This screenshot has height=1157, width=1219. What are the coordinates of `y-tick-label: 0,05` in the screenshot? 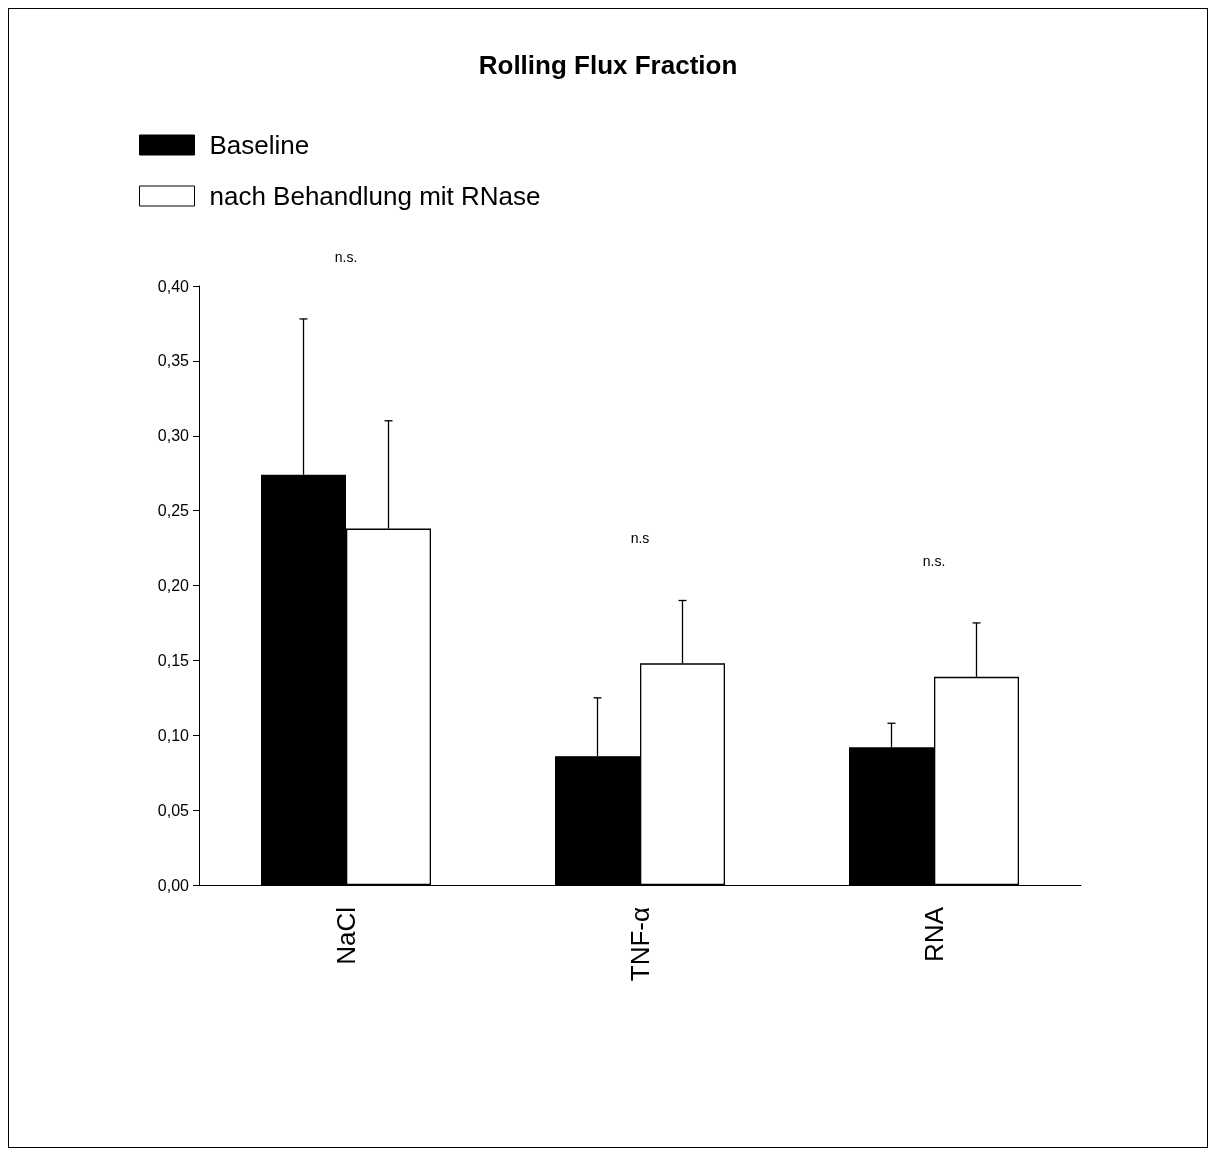 It's located at (173, 810).